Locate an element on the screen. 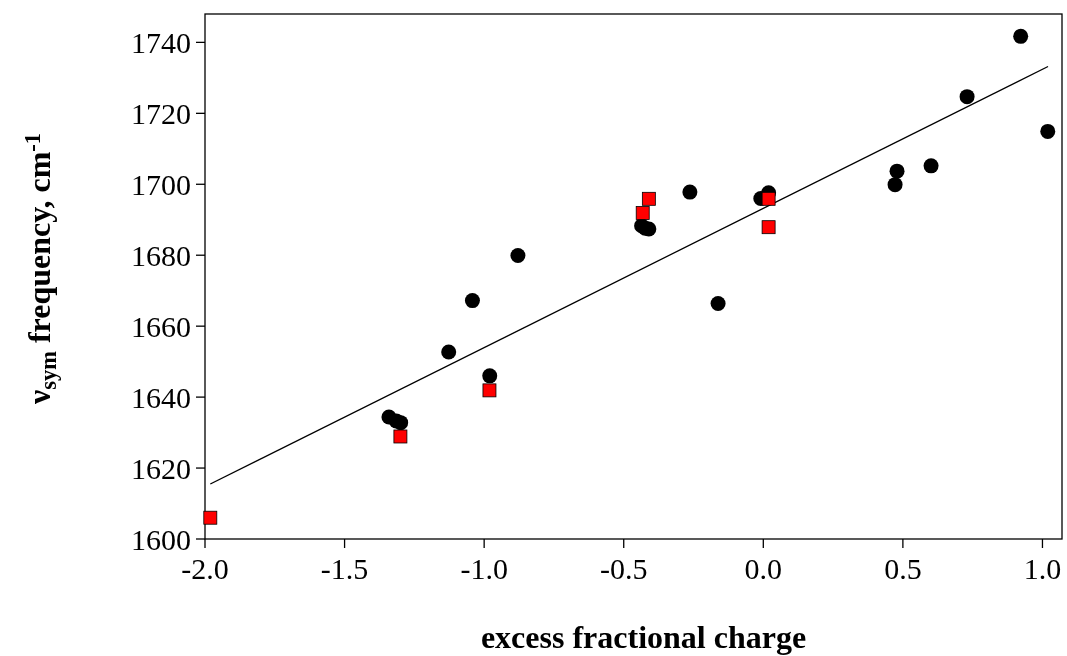 The image size is (1067, 656). y-tick-label: 1640 is located at coordinates (161, 397).